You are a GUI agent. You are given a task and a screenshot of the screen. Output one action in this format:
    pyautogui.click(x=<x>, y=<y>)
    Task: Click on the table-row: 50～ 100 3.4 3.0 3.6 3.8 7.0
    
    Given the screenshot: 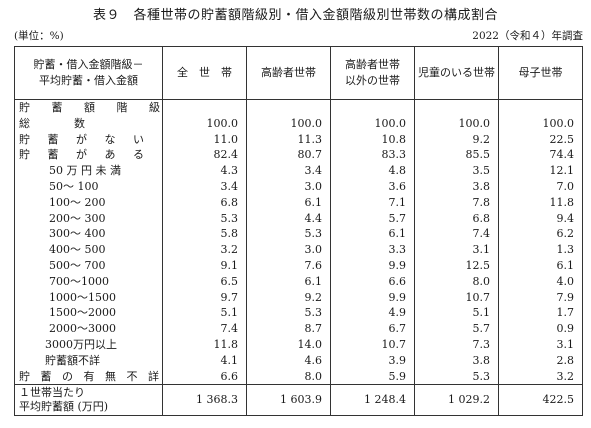 What is the action you would take?
    pyautogui.click(x=298, y=186)
    